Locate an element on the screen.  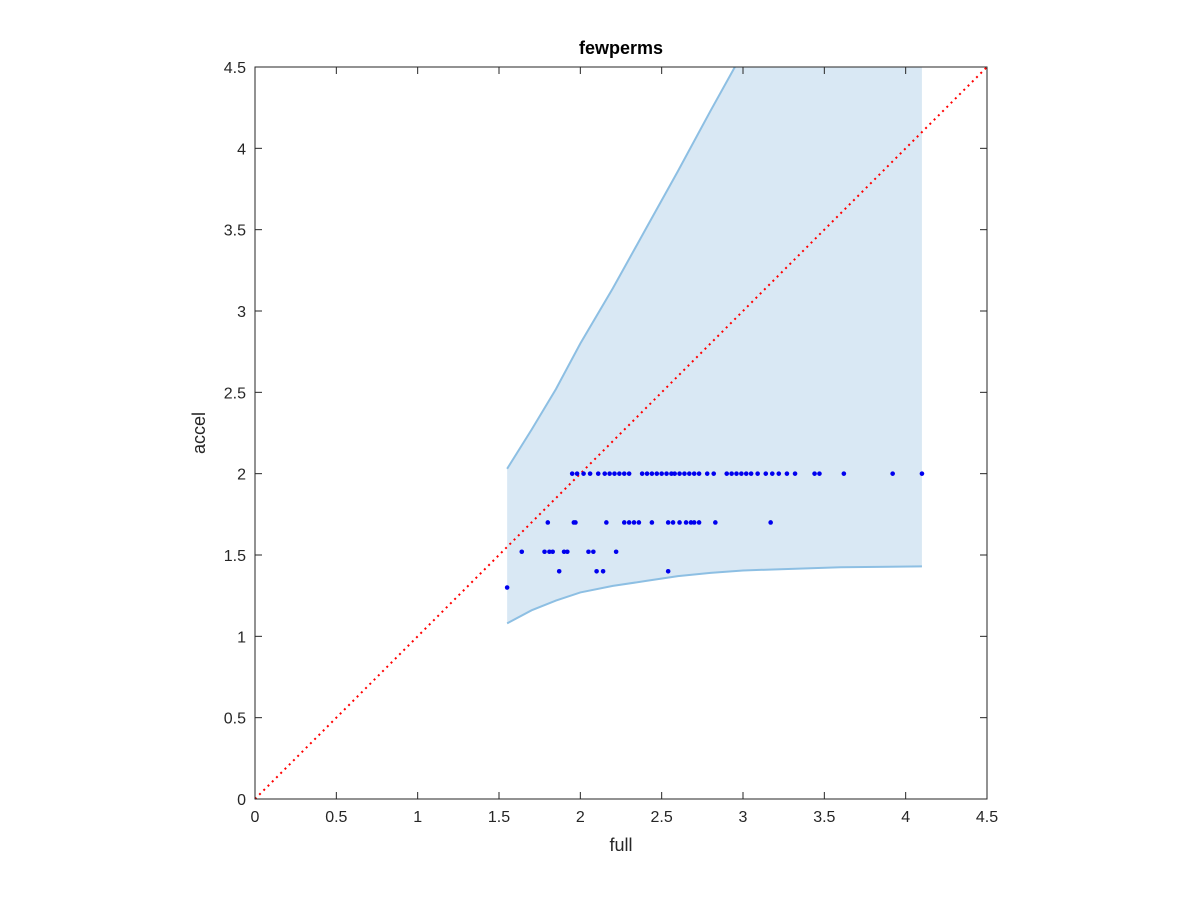
x-tick-label: 4.5 is located at coordinates (987, 817).